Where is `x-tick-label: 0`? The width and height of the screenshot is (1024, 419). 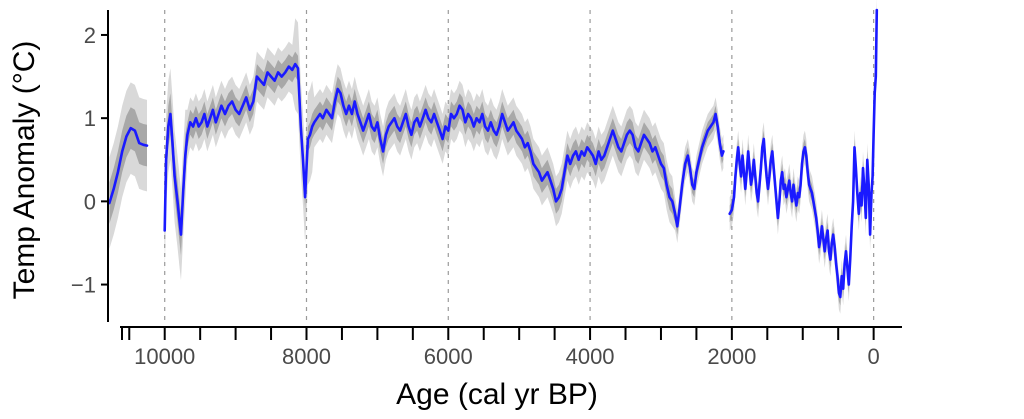 x-tick-label: 0 is located at coordinates (874, 356).